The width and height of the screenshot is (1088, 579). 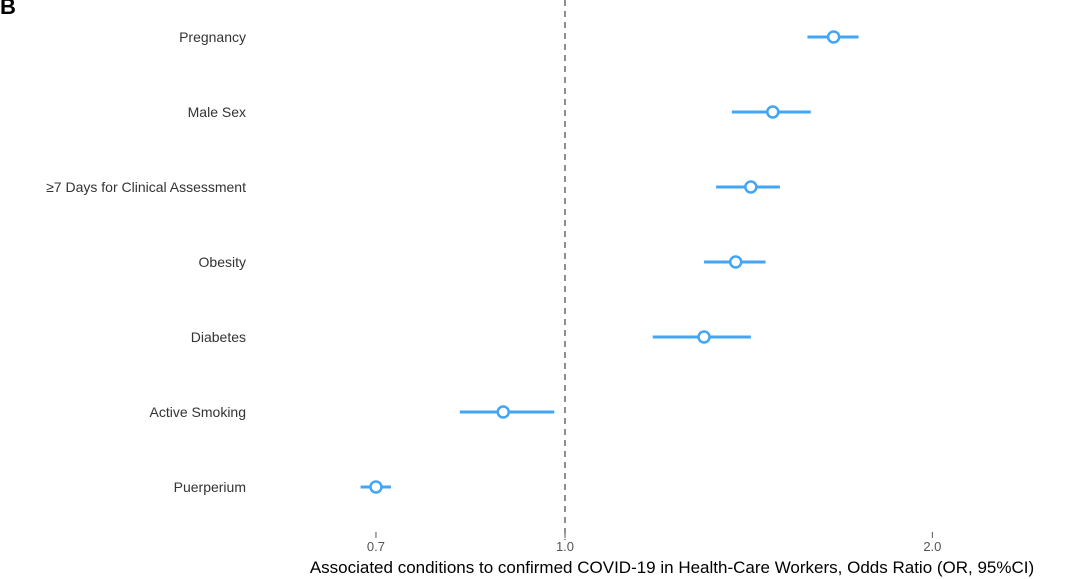 What do you see at coordinates (932, 546) in the screenshot?
I see `x-tick-label: 2.0` at bounding box center [932, 546].